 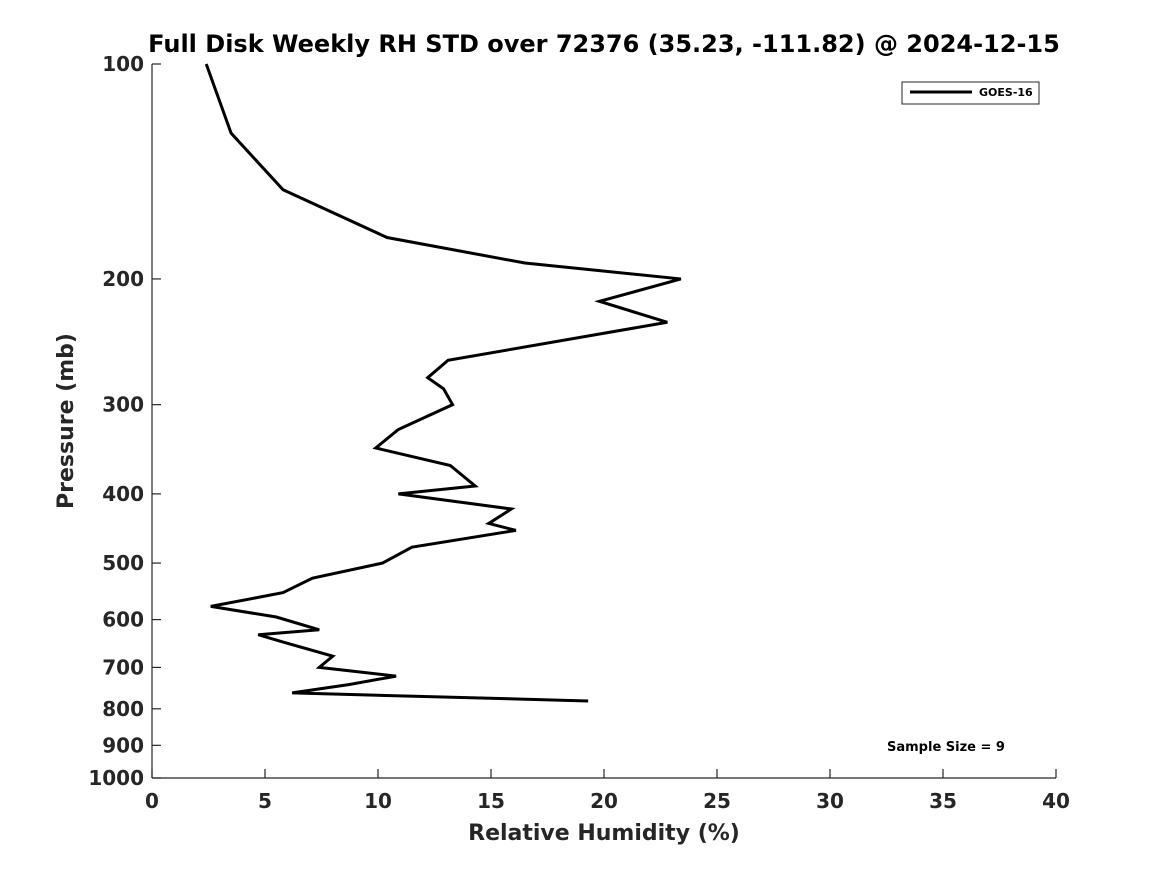 I want to click on sample-size-annotation: Sample Size = 9, so click(x=946, y=747).